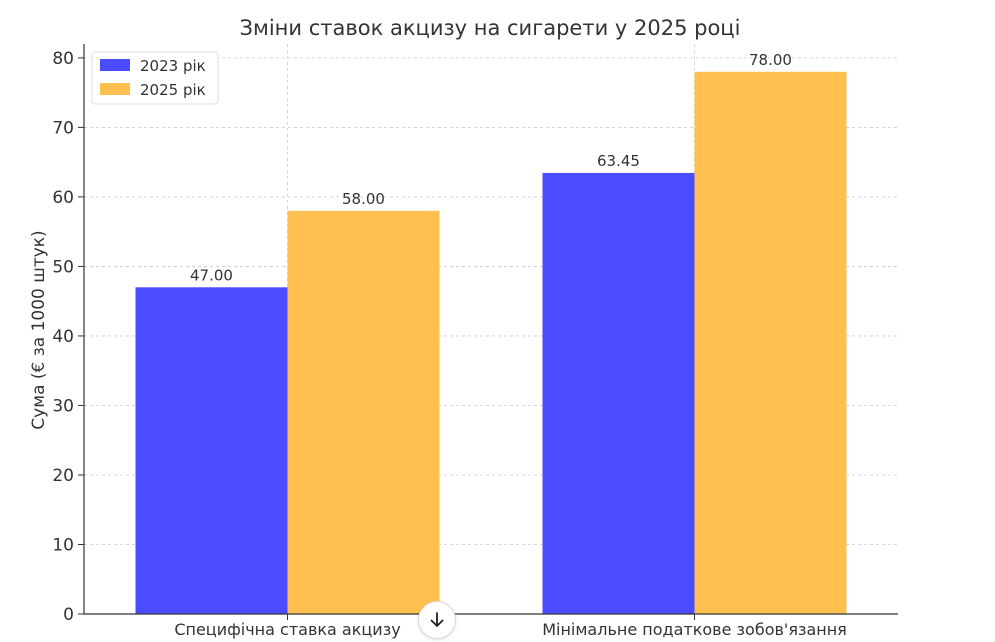 Image resolution: width=995 pixels, height=642 pixels. Describe the element at coordinates (63, 476) in the screenshot. I see `y-tick-label: 20` at that location.